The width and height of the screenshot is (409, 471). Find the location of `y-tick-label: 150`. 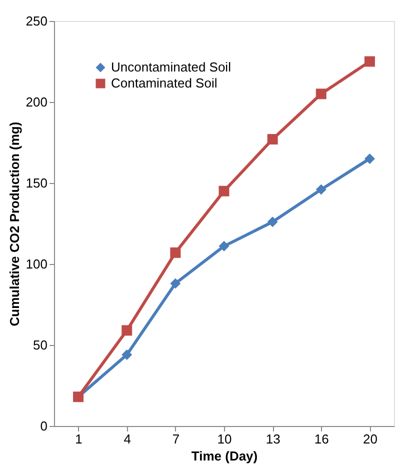

y-tick-label: 150 is located at coordinates (37, 183).